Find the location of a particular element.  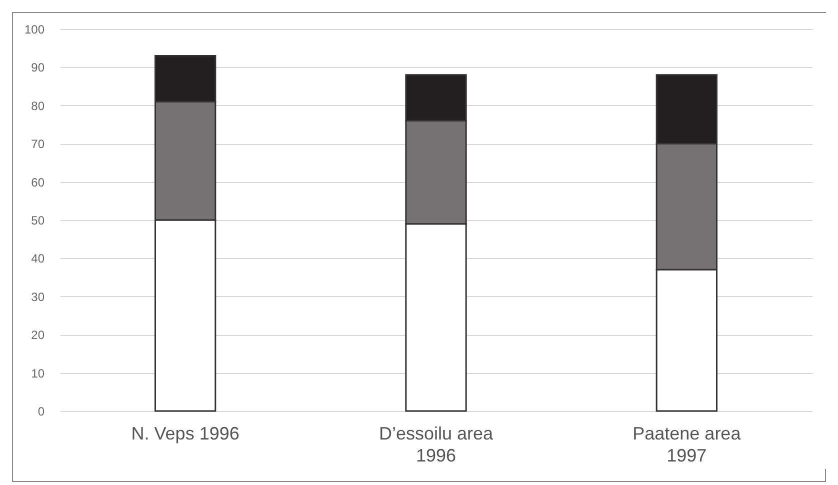

x-tick-label: N. Veps 1996 is located at coordinates (185, 434).